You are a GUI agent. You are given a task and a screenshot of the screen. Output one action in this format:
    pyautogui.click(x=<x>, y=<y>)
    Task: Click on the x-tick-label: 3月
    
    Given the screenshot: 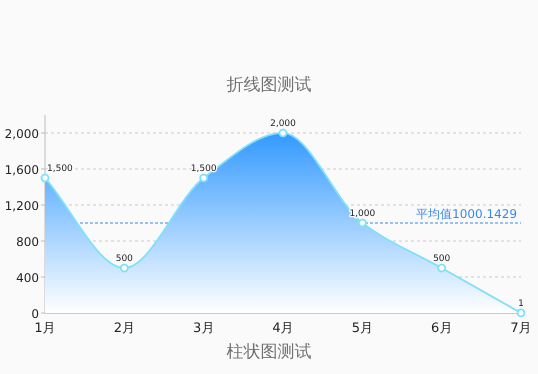 What is the action you would take?
    pyautogui.click(x=203, y=328)
    